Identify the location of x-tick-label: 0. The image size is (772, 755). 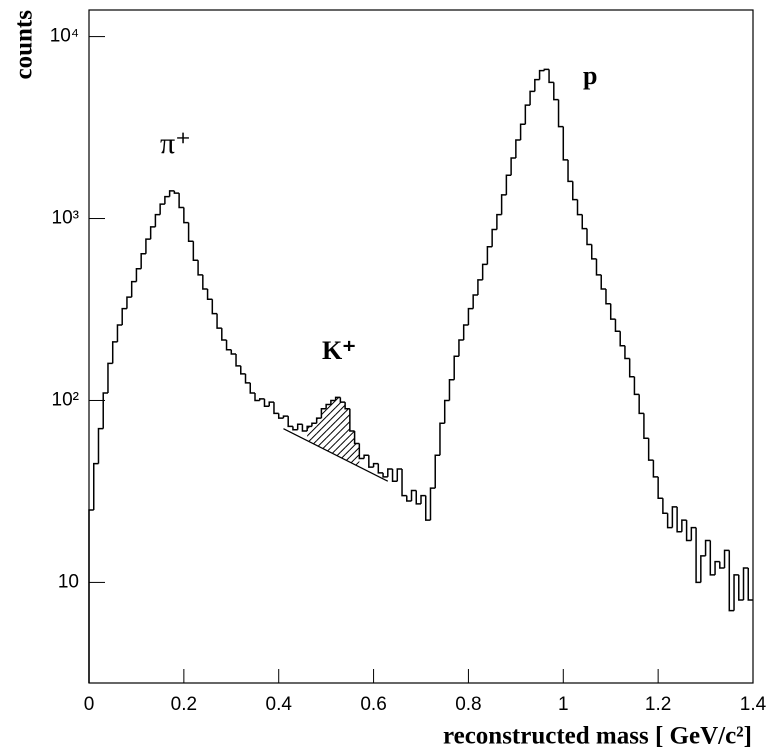
(89, 704).